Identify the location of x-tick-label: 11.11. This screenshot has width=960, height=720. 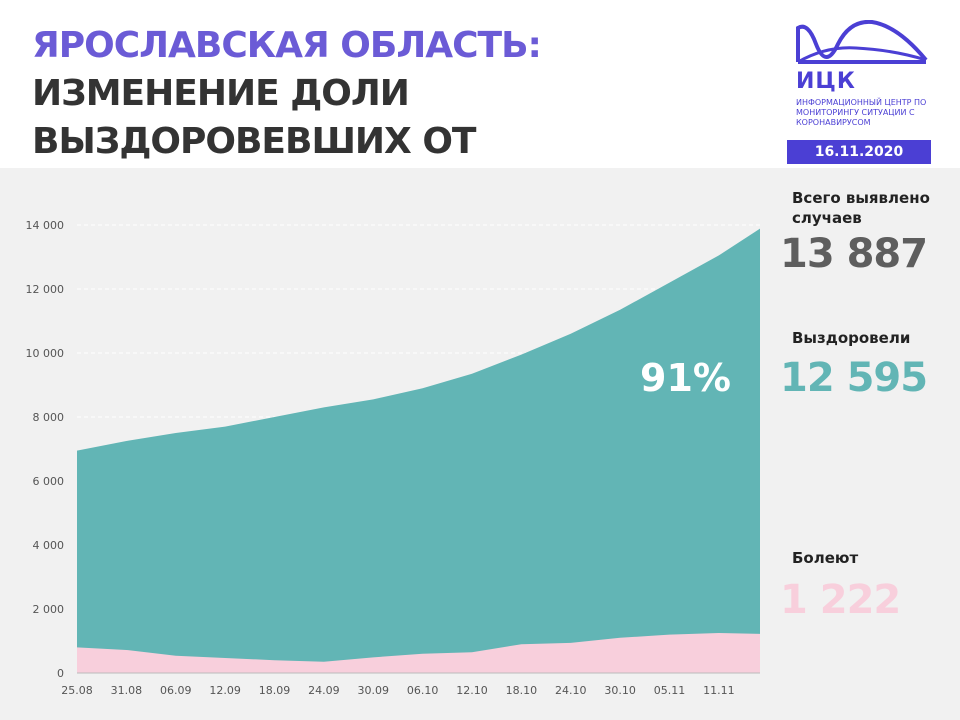
(719, 690).